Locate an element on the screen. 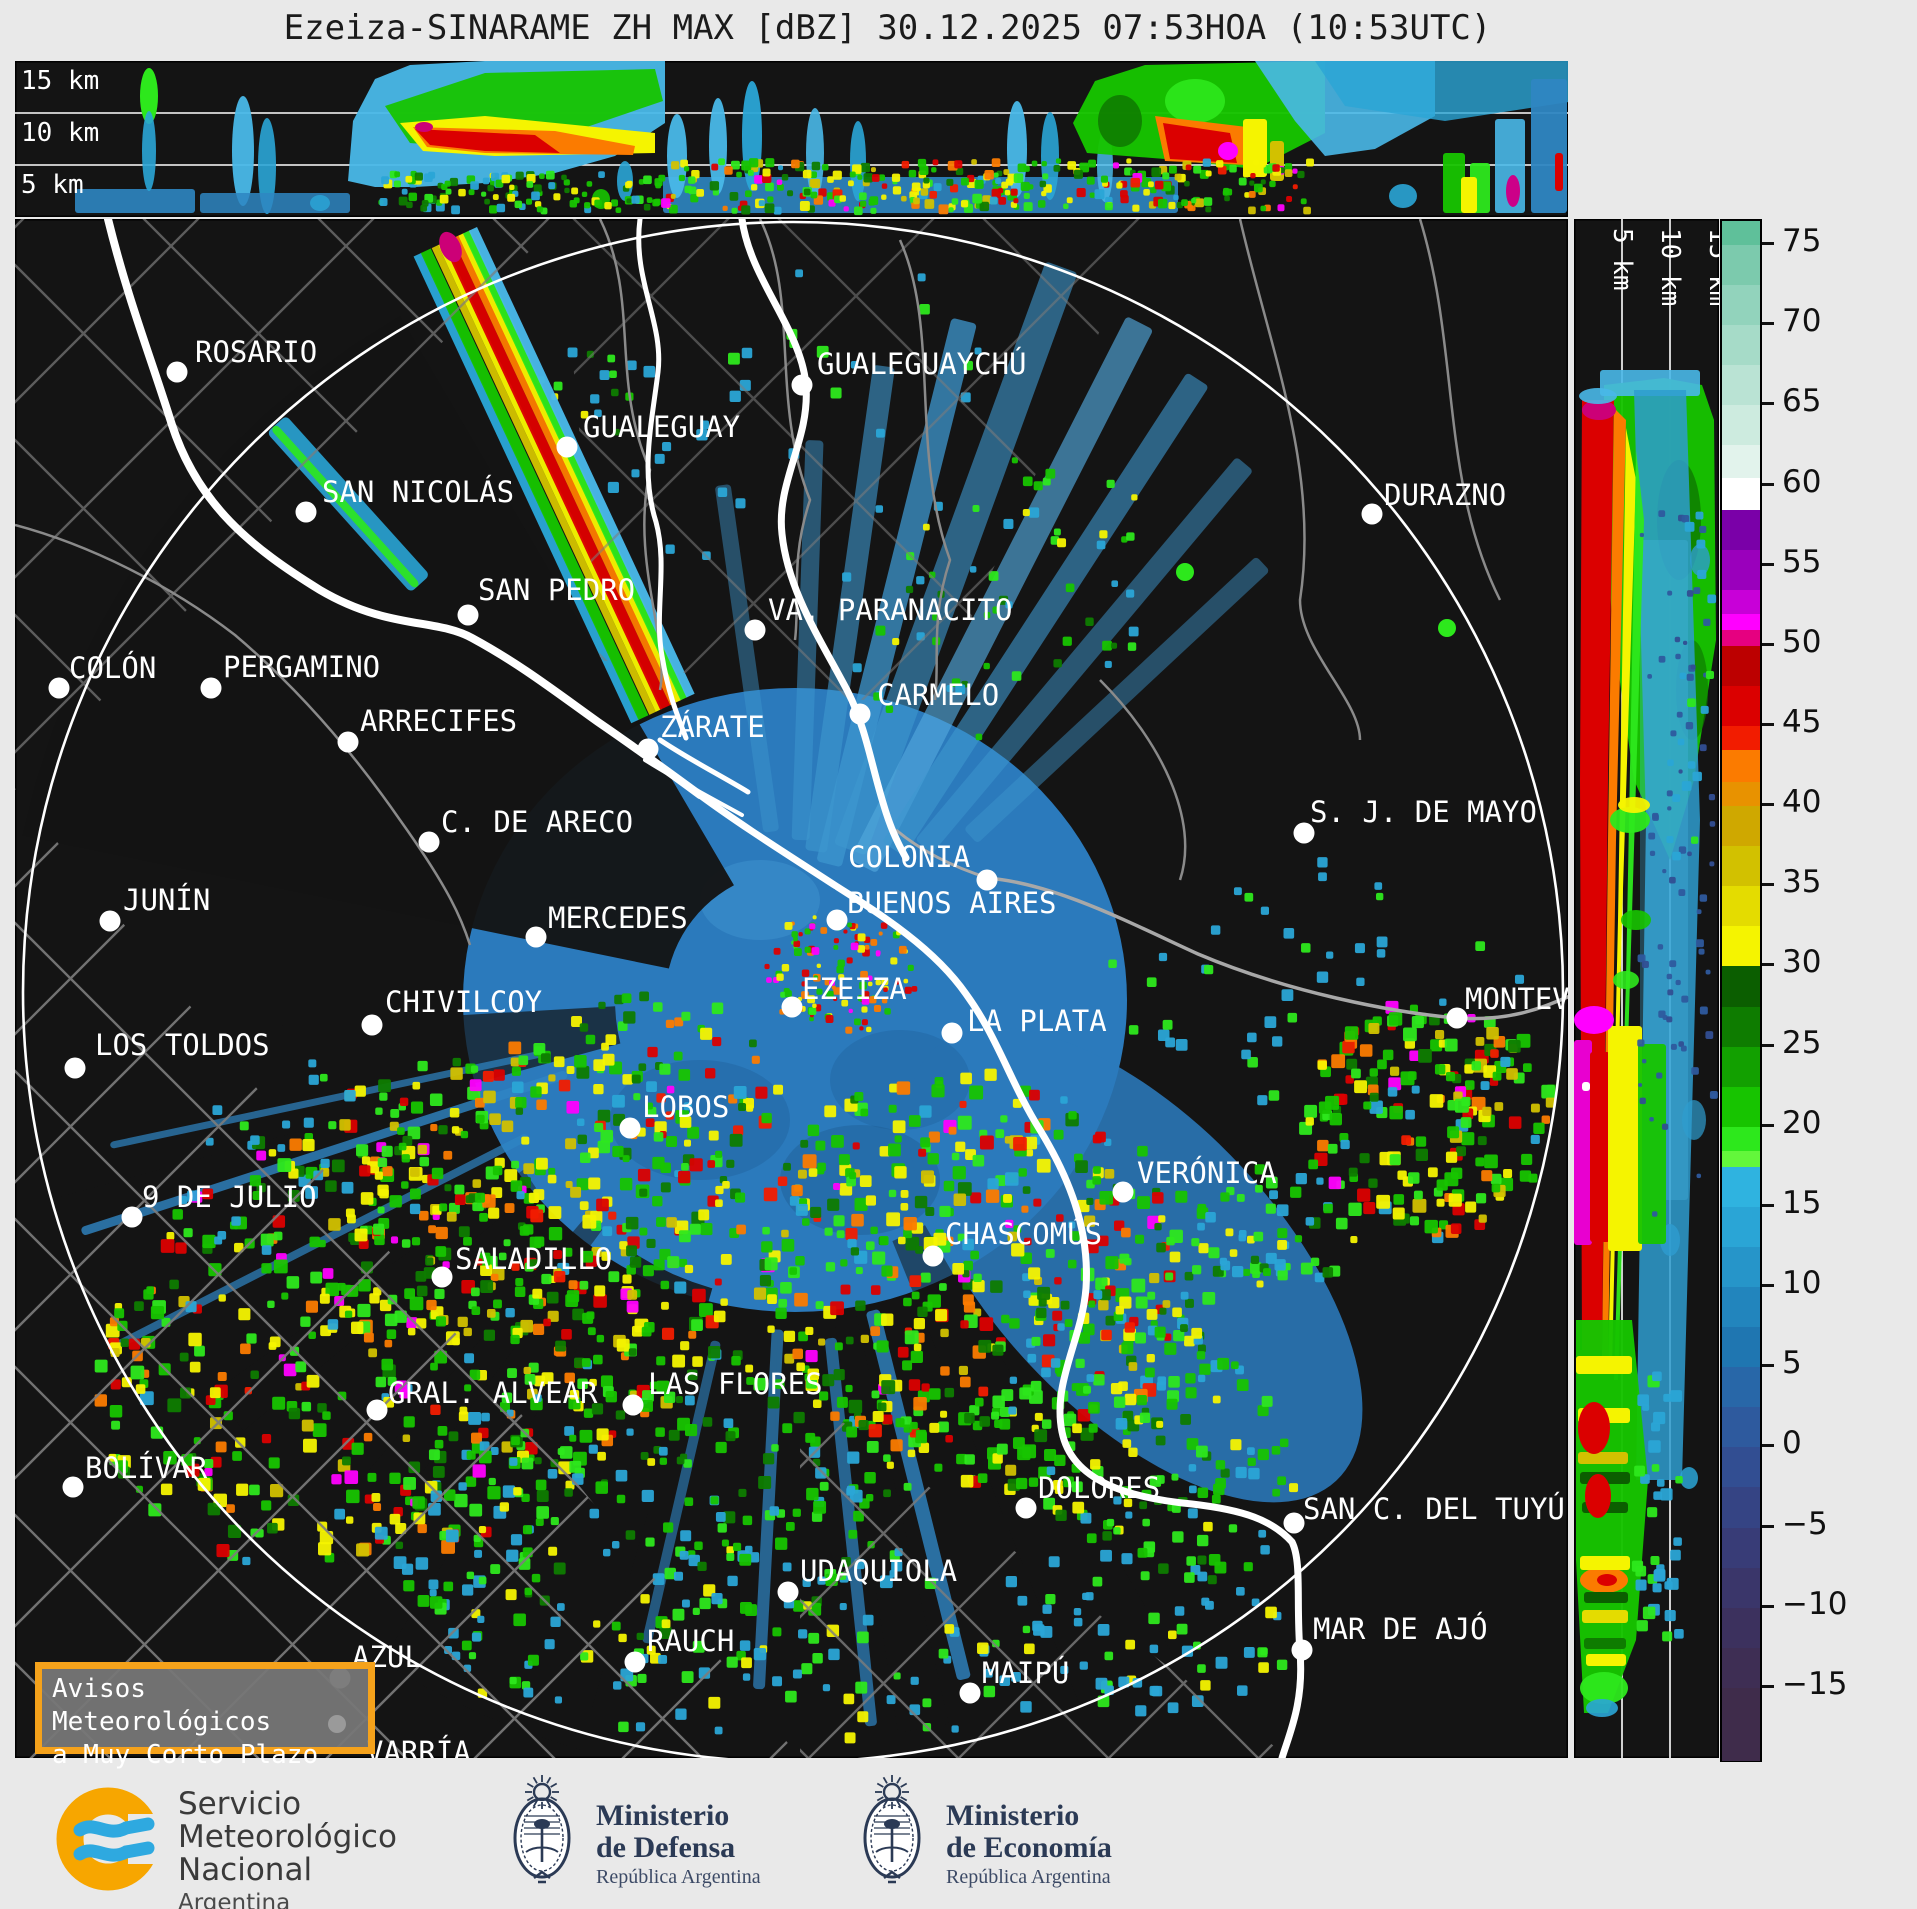 The height and width of the screenshot is (1909, 1917). colorbar-tick-label: 75 is located at coordinates (1802, 241).